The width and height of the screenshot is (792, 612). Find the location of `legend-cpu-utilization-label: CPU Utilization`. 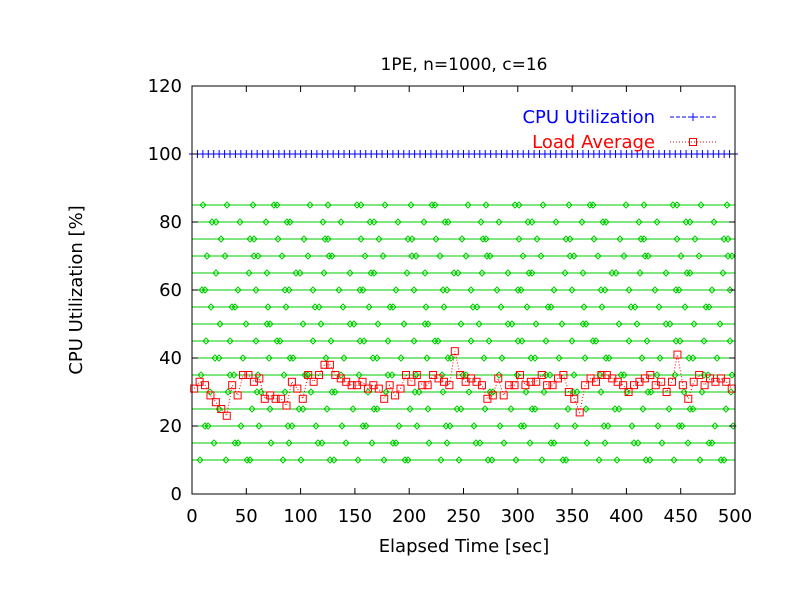

legend-cpu-utilization-label: CPU Utilization is located at coordinates (588, 117).